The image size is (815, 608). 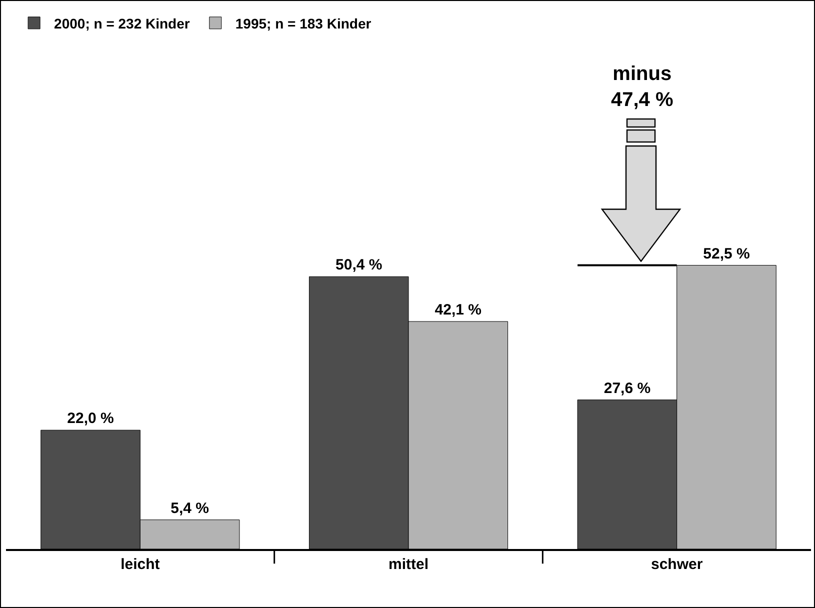 I want to click on data-label: 22,0 %, so click(x=90, y=419).